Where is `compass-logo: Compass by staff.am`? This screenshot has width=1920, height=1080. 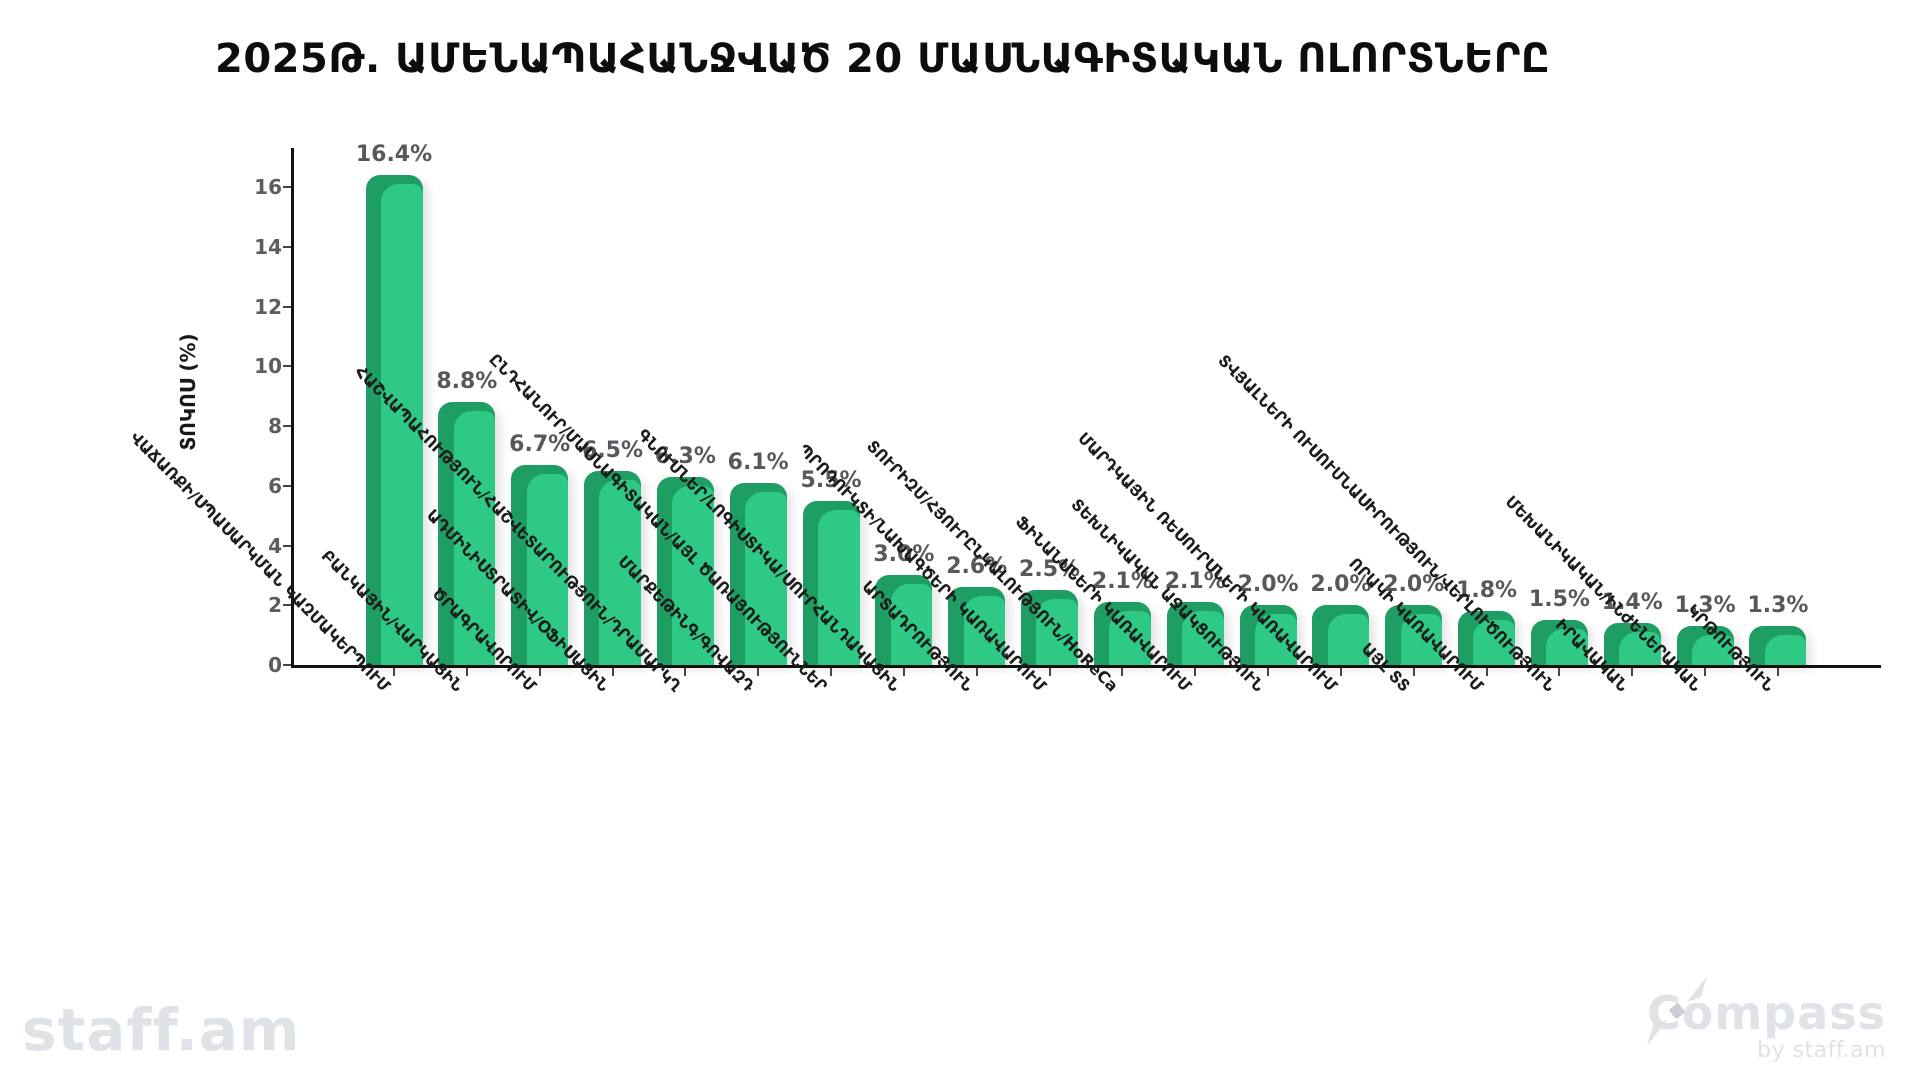
compass-logo: Compass by staff.am is located at coordinates (1766, 1019).